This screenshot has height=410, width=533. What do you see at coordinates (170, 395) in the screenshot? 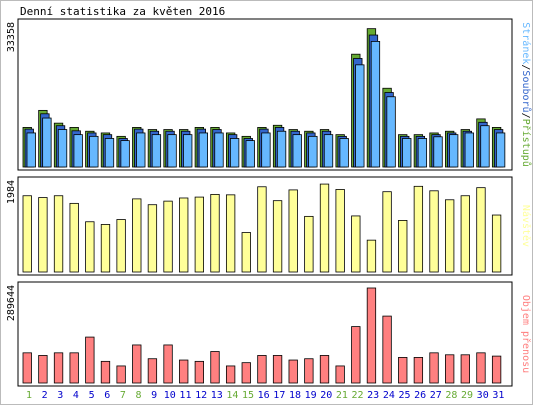
I see `day-label-10: 10` at bounding box center [170, 395].